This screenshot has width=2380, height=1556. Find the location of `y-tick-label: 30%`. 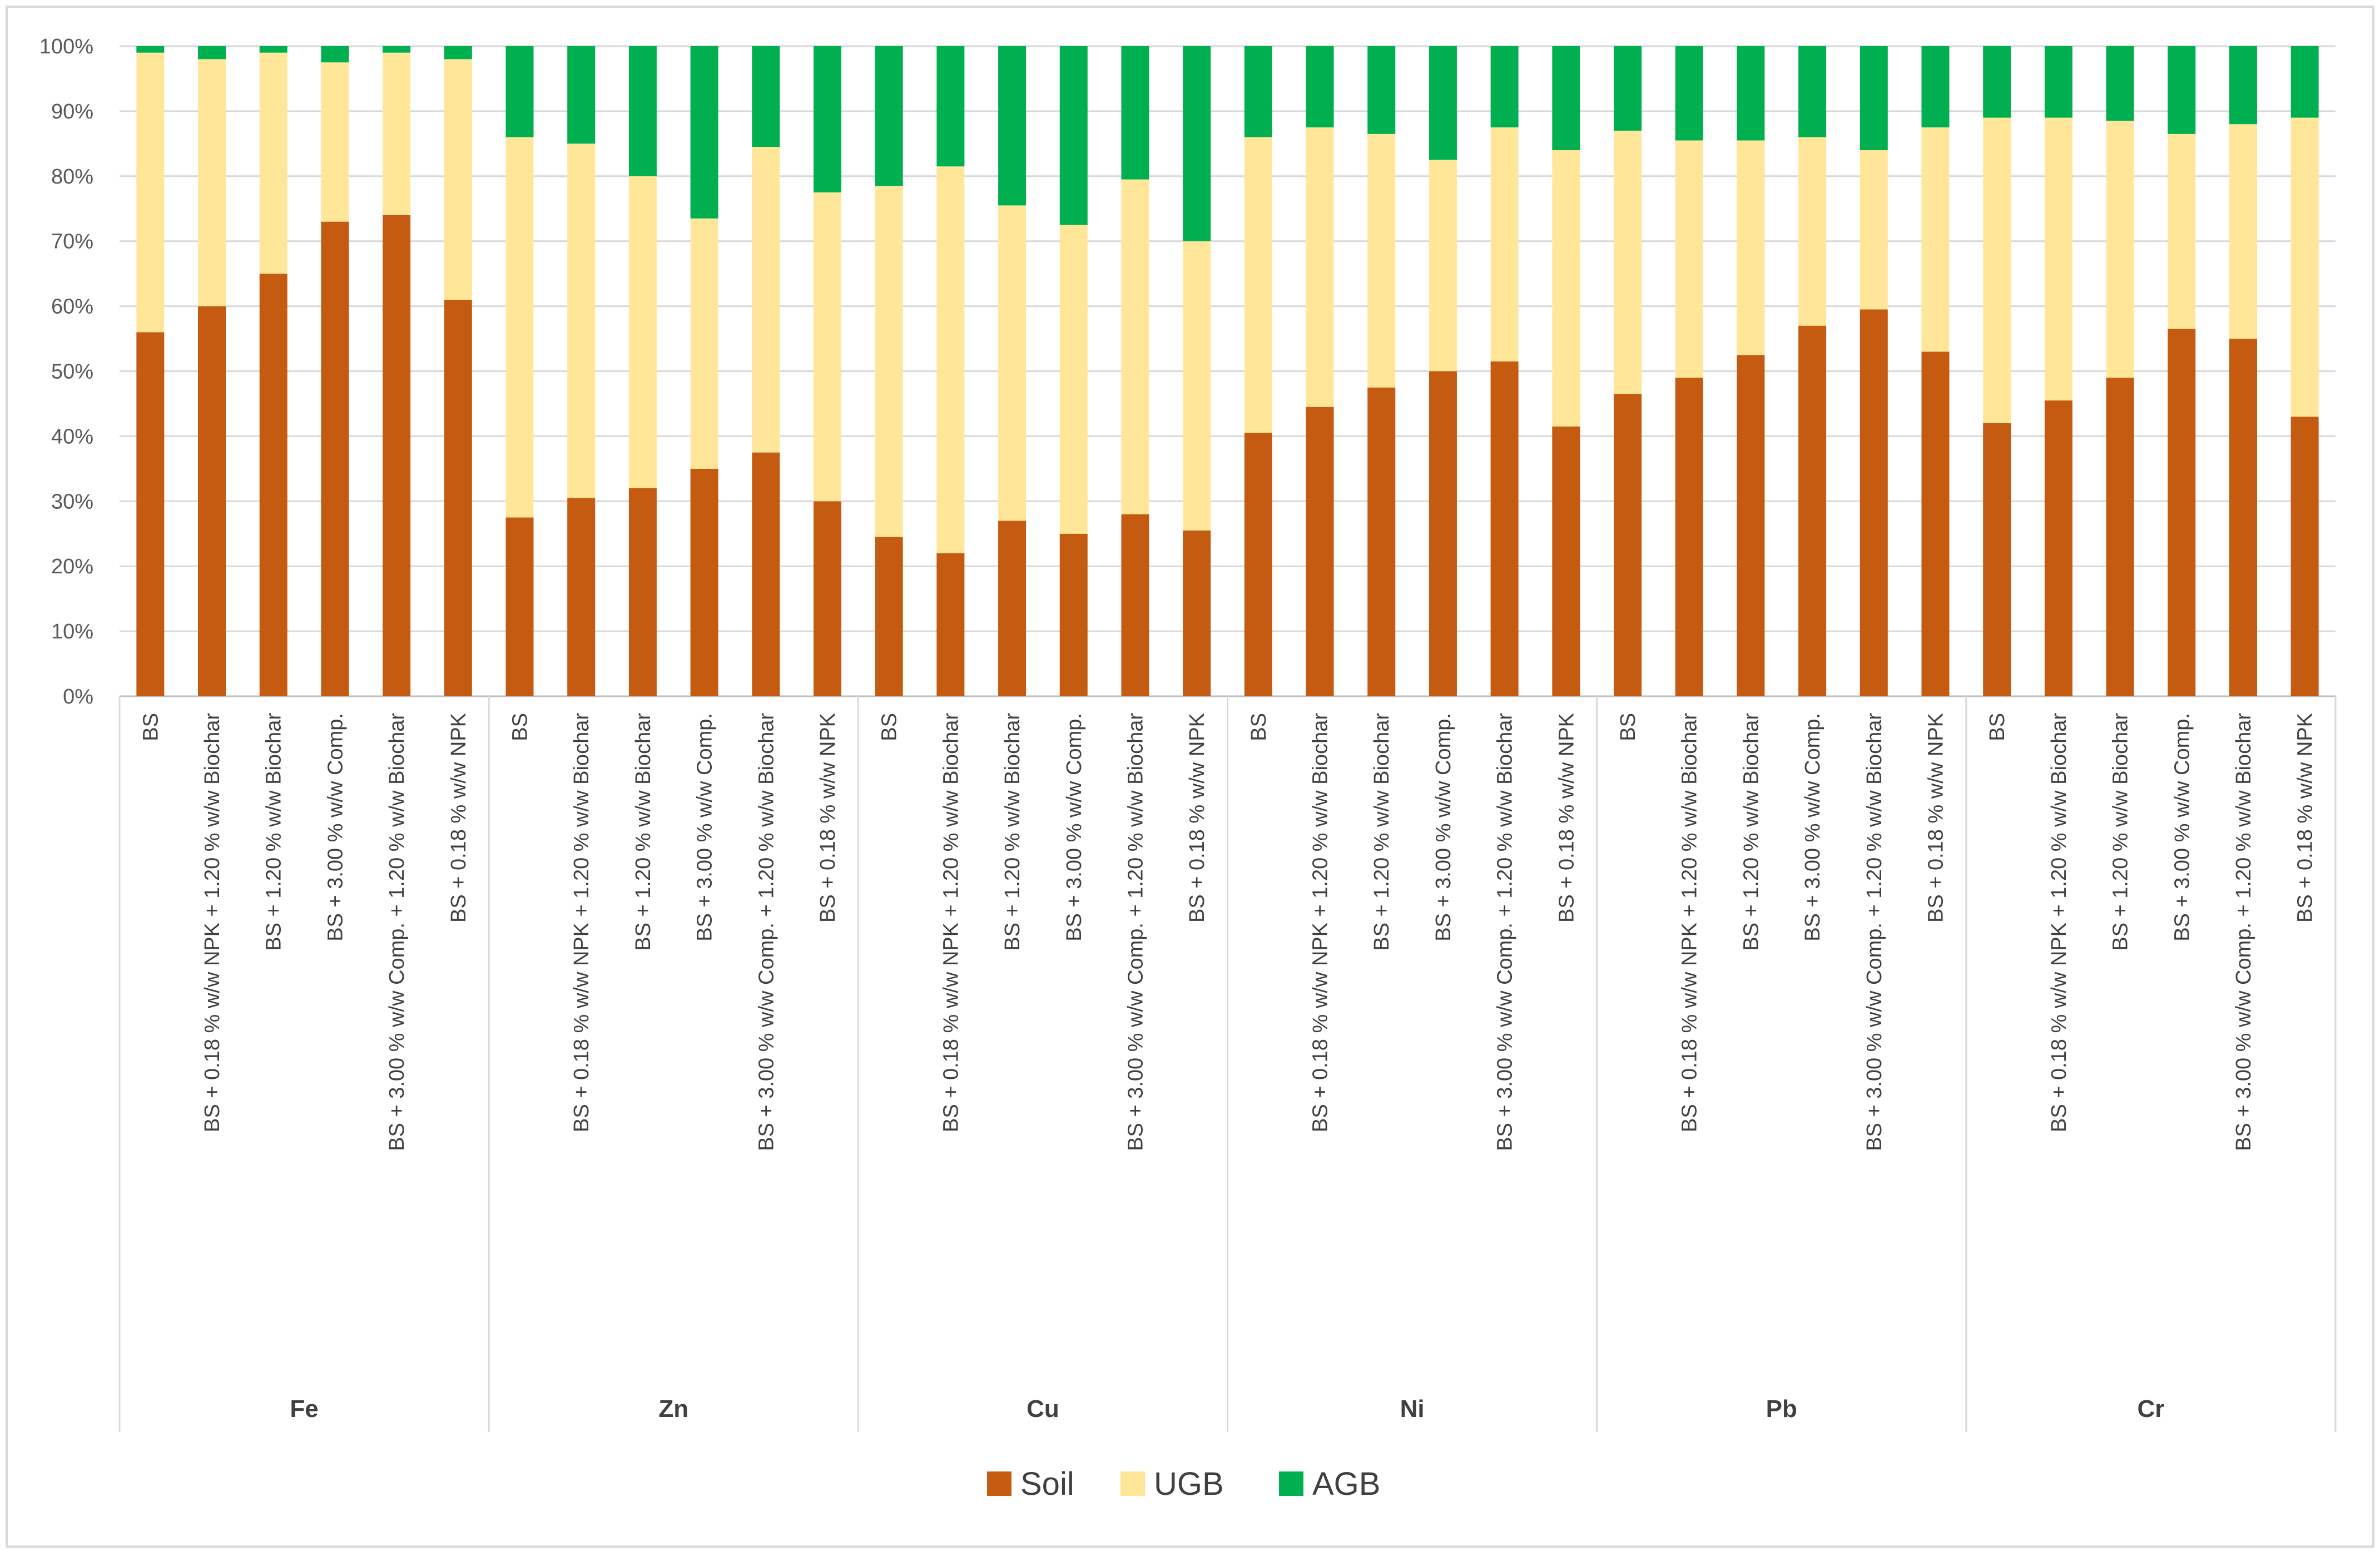

y-tick-label: 30% is located at coordinates (72, 501).